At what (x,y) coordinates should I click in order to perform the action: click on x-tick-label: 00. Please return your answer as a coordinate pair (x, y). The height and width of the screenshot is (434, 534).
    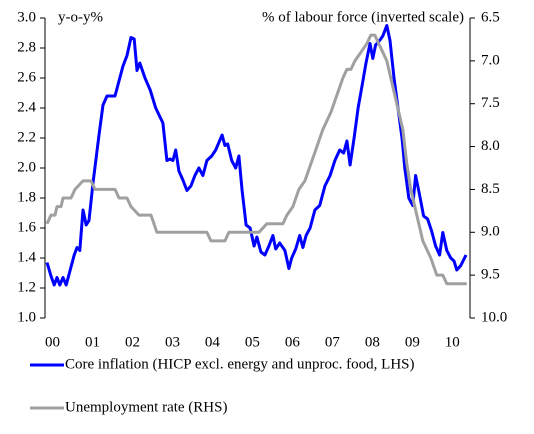
    Looking at the image, I should click on (52, 342).